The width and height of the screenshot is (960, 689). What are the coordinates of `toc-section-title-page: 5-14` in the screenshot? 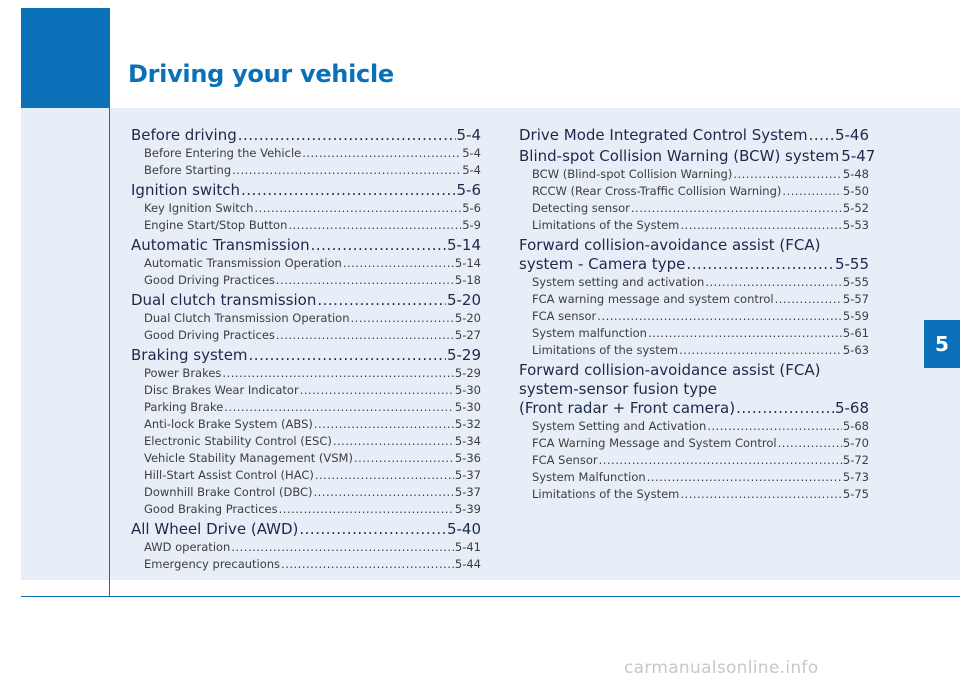 It's located at (463, 245).